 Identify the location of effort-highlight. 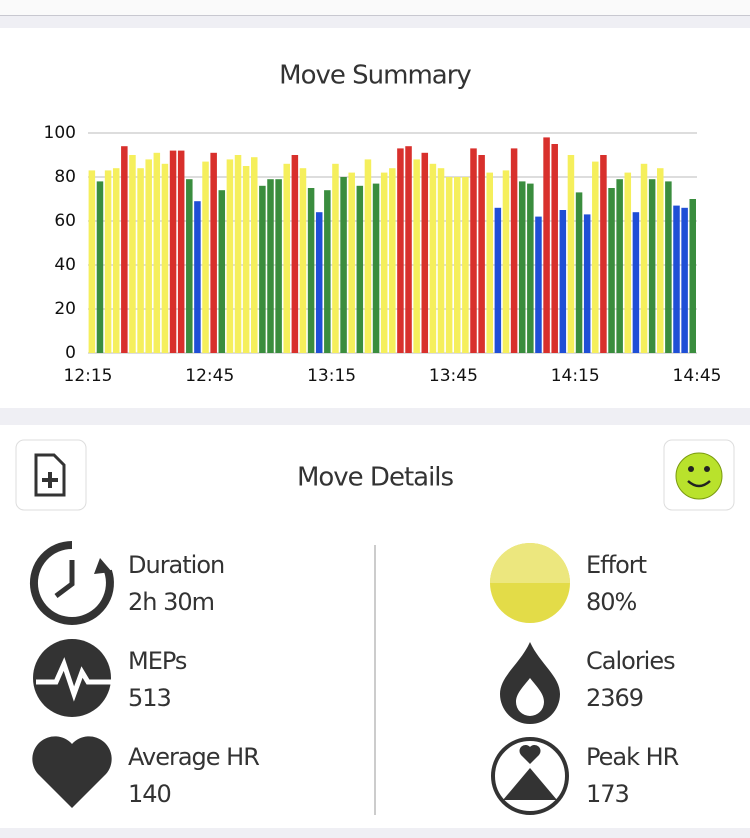
(530, 563).